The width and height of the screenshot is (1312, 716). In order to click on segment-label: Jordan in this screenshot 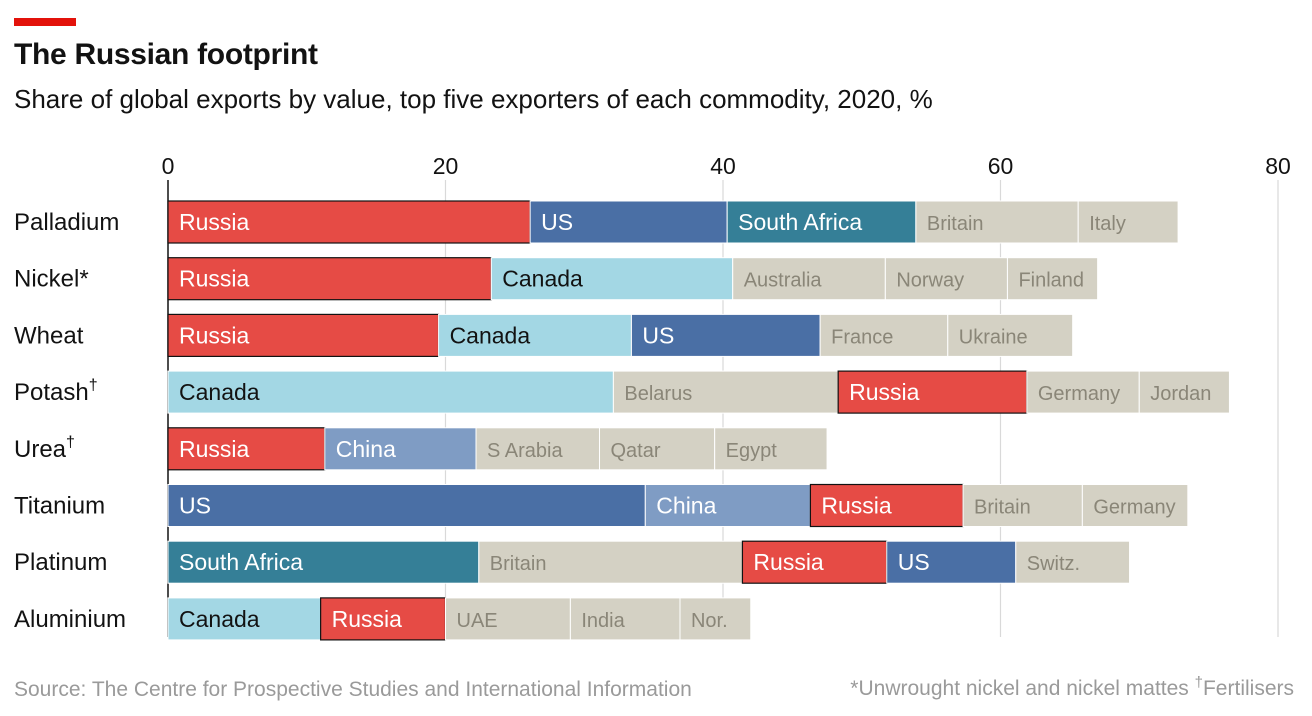, I will do `click(1180, 394)`.